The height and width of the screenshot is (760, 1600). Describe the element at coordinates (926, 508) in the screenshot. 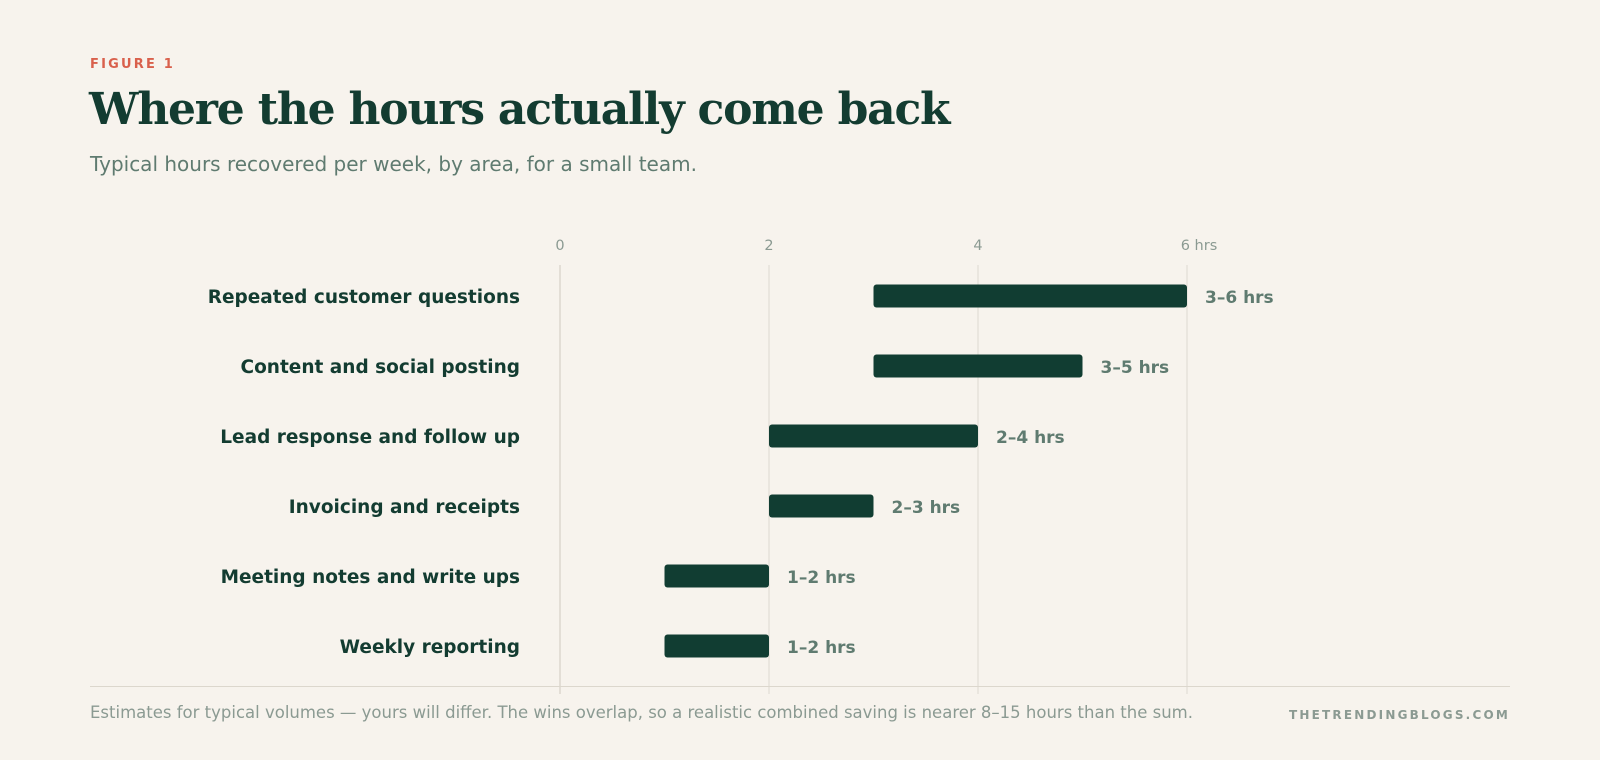

I see `value-label: 2–3 hrs` at that location.